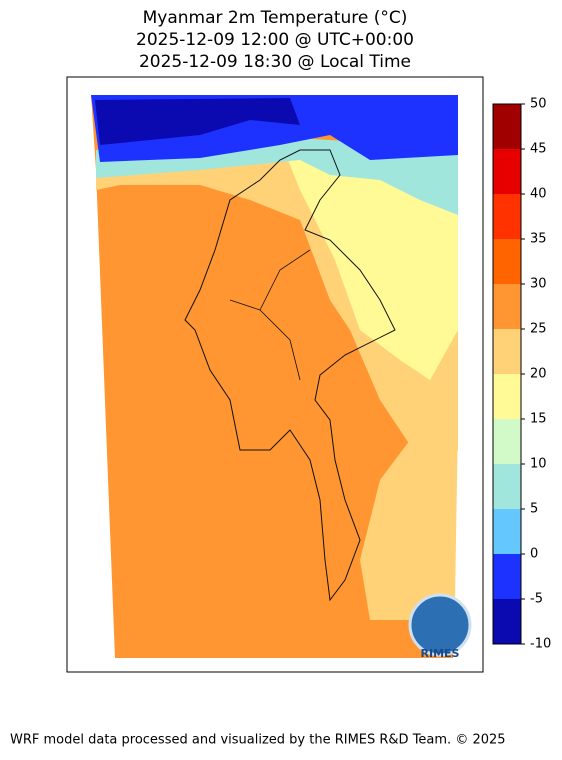 Image resolution: width=562 pixels, height=760 pixels. What do you see at coordinates (440, 653) in the screenshot?
I see `logo-text: RIMES` at bounding box center [440, 653].